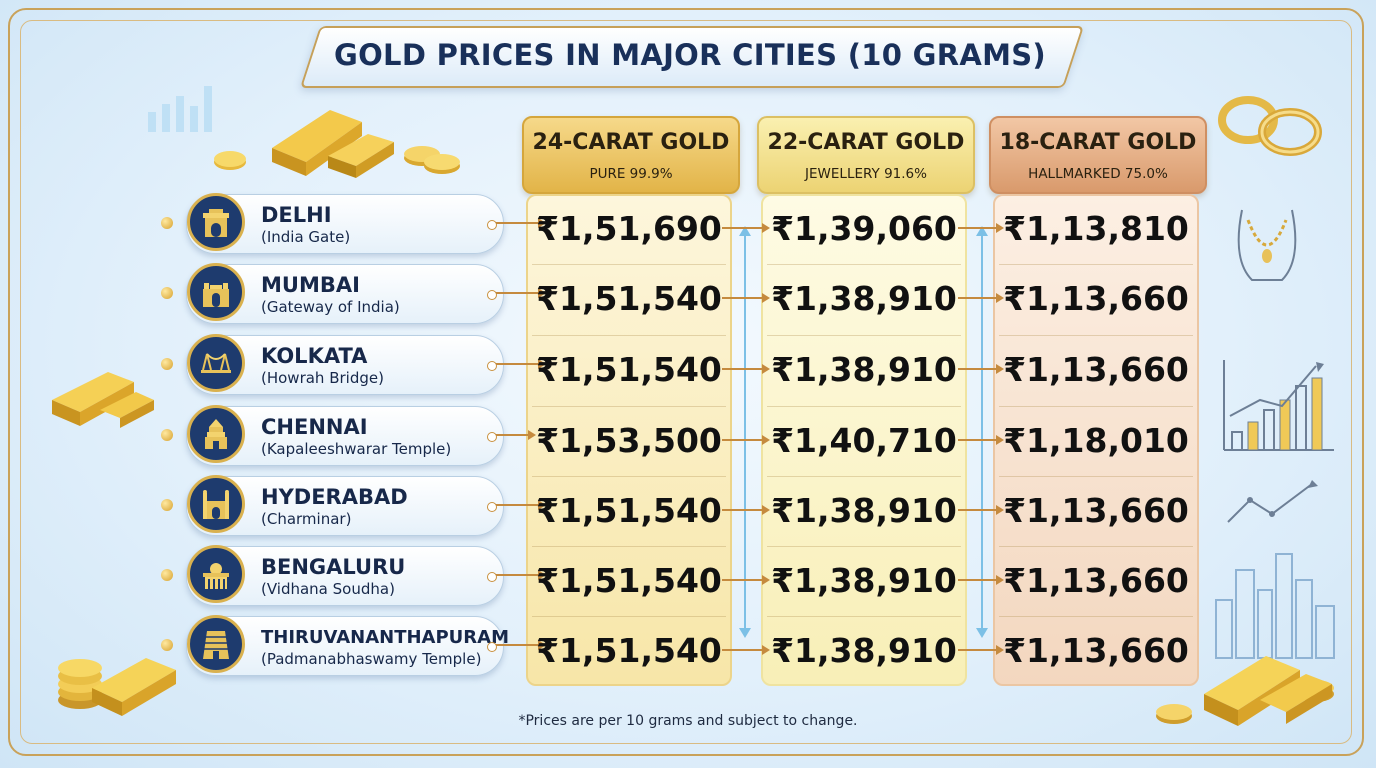 The image size is (1376, 768). Describe the element at coordinates (314, 427) in the screenshot. I see `city-name: CHENNAI` at that location.